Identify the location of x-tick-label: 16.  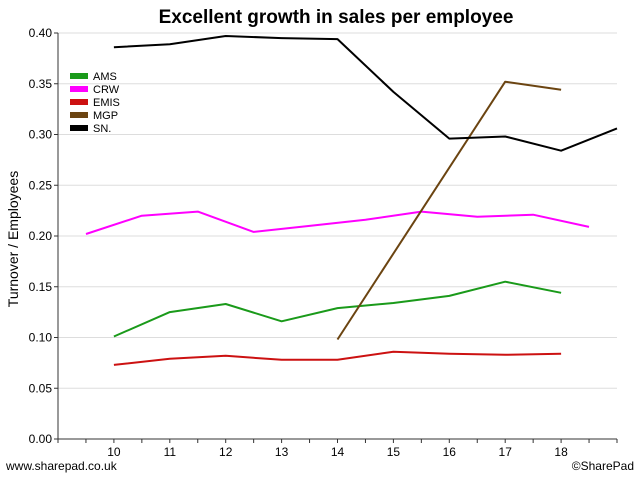
(450, 452).